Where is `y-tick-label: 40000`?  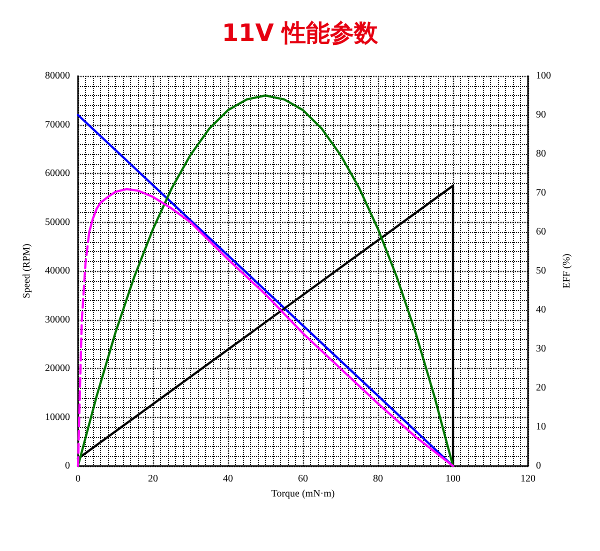 y-tick-label: 40000 is located at coordinates (57, 271).